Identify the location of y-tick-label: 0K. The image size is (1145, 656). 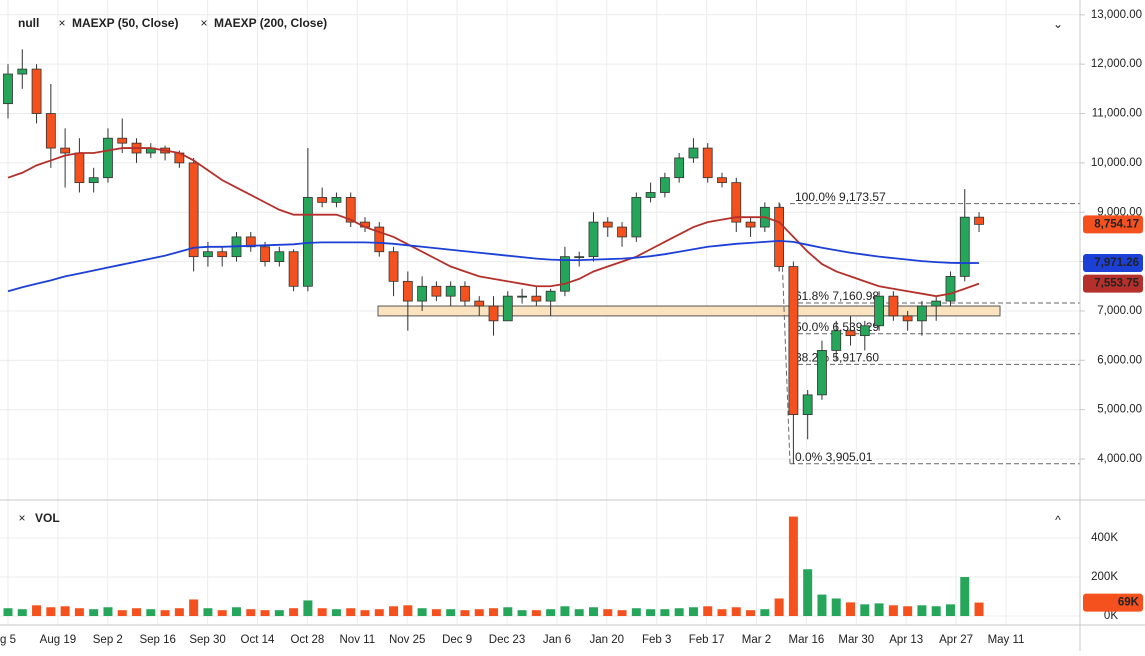
(1111, 616).